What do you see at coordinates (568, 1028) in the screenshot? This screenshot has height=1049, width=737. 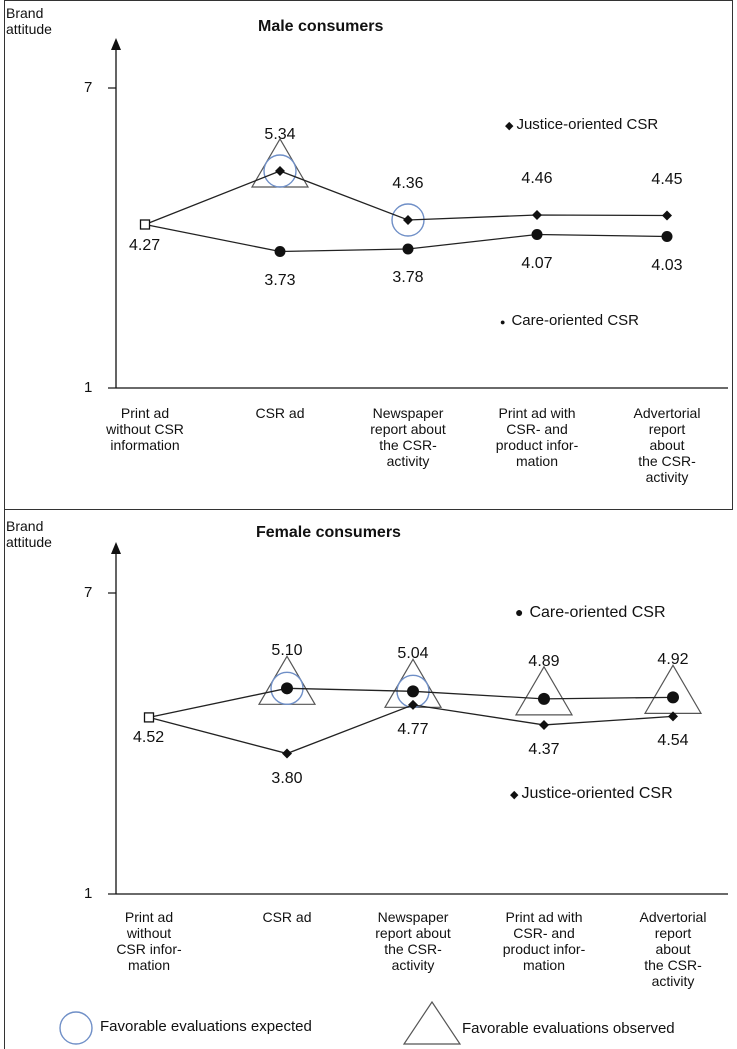 I see `legend-observed-label: Favorable evaluations observed` at bounding box center [568, 1028].